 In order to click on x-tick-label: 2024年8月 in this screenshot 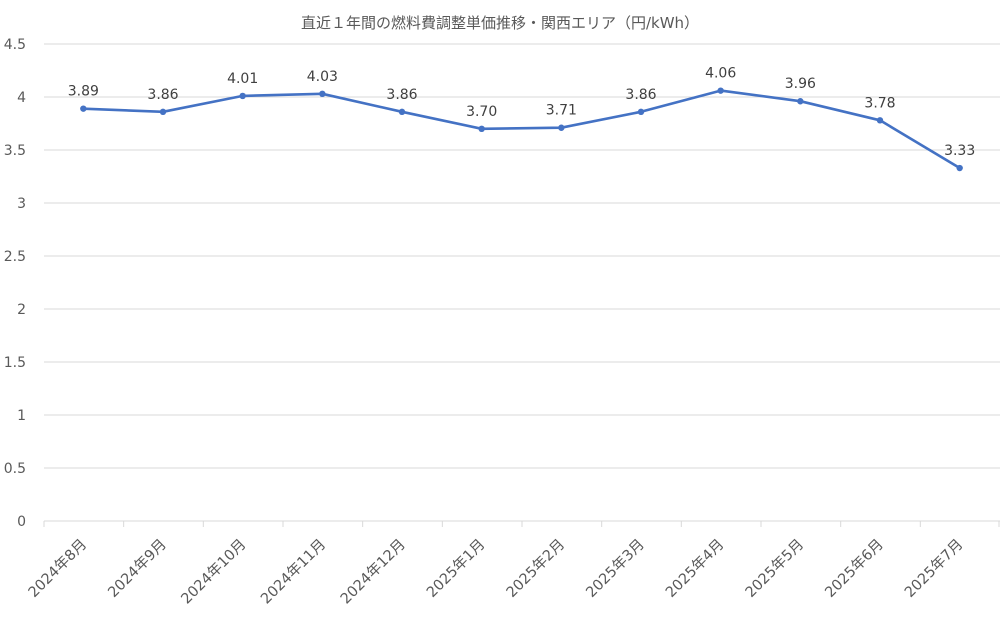, I will do `click(57, 568)`.